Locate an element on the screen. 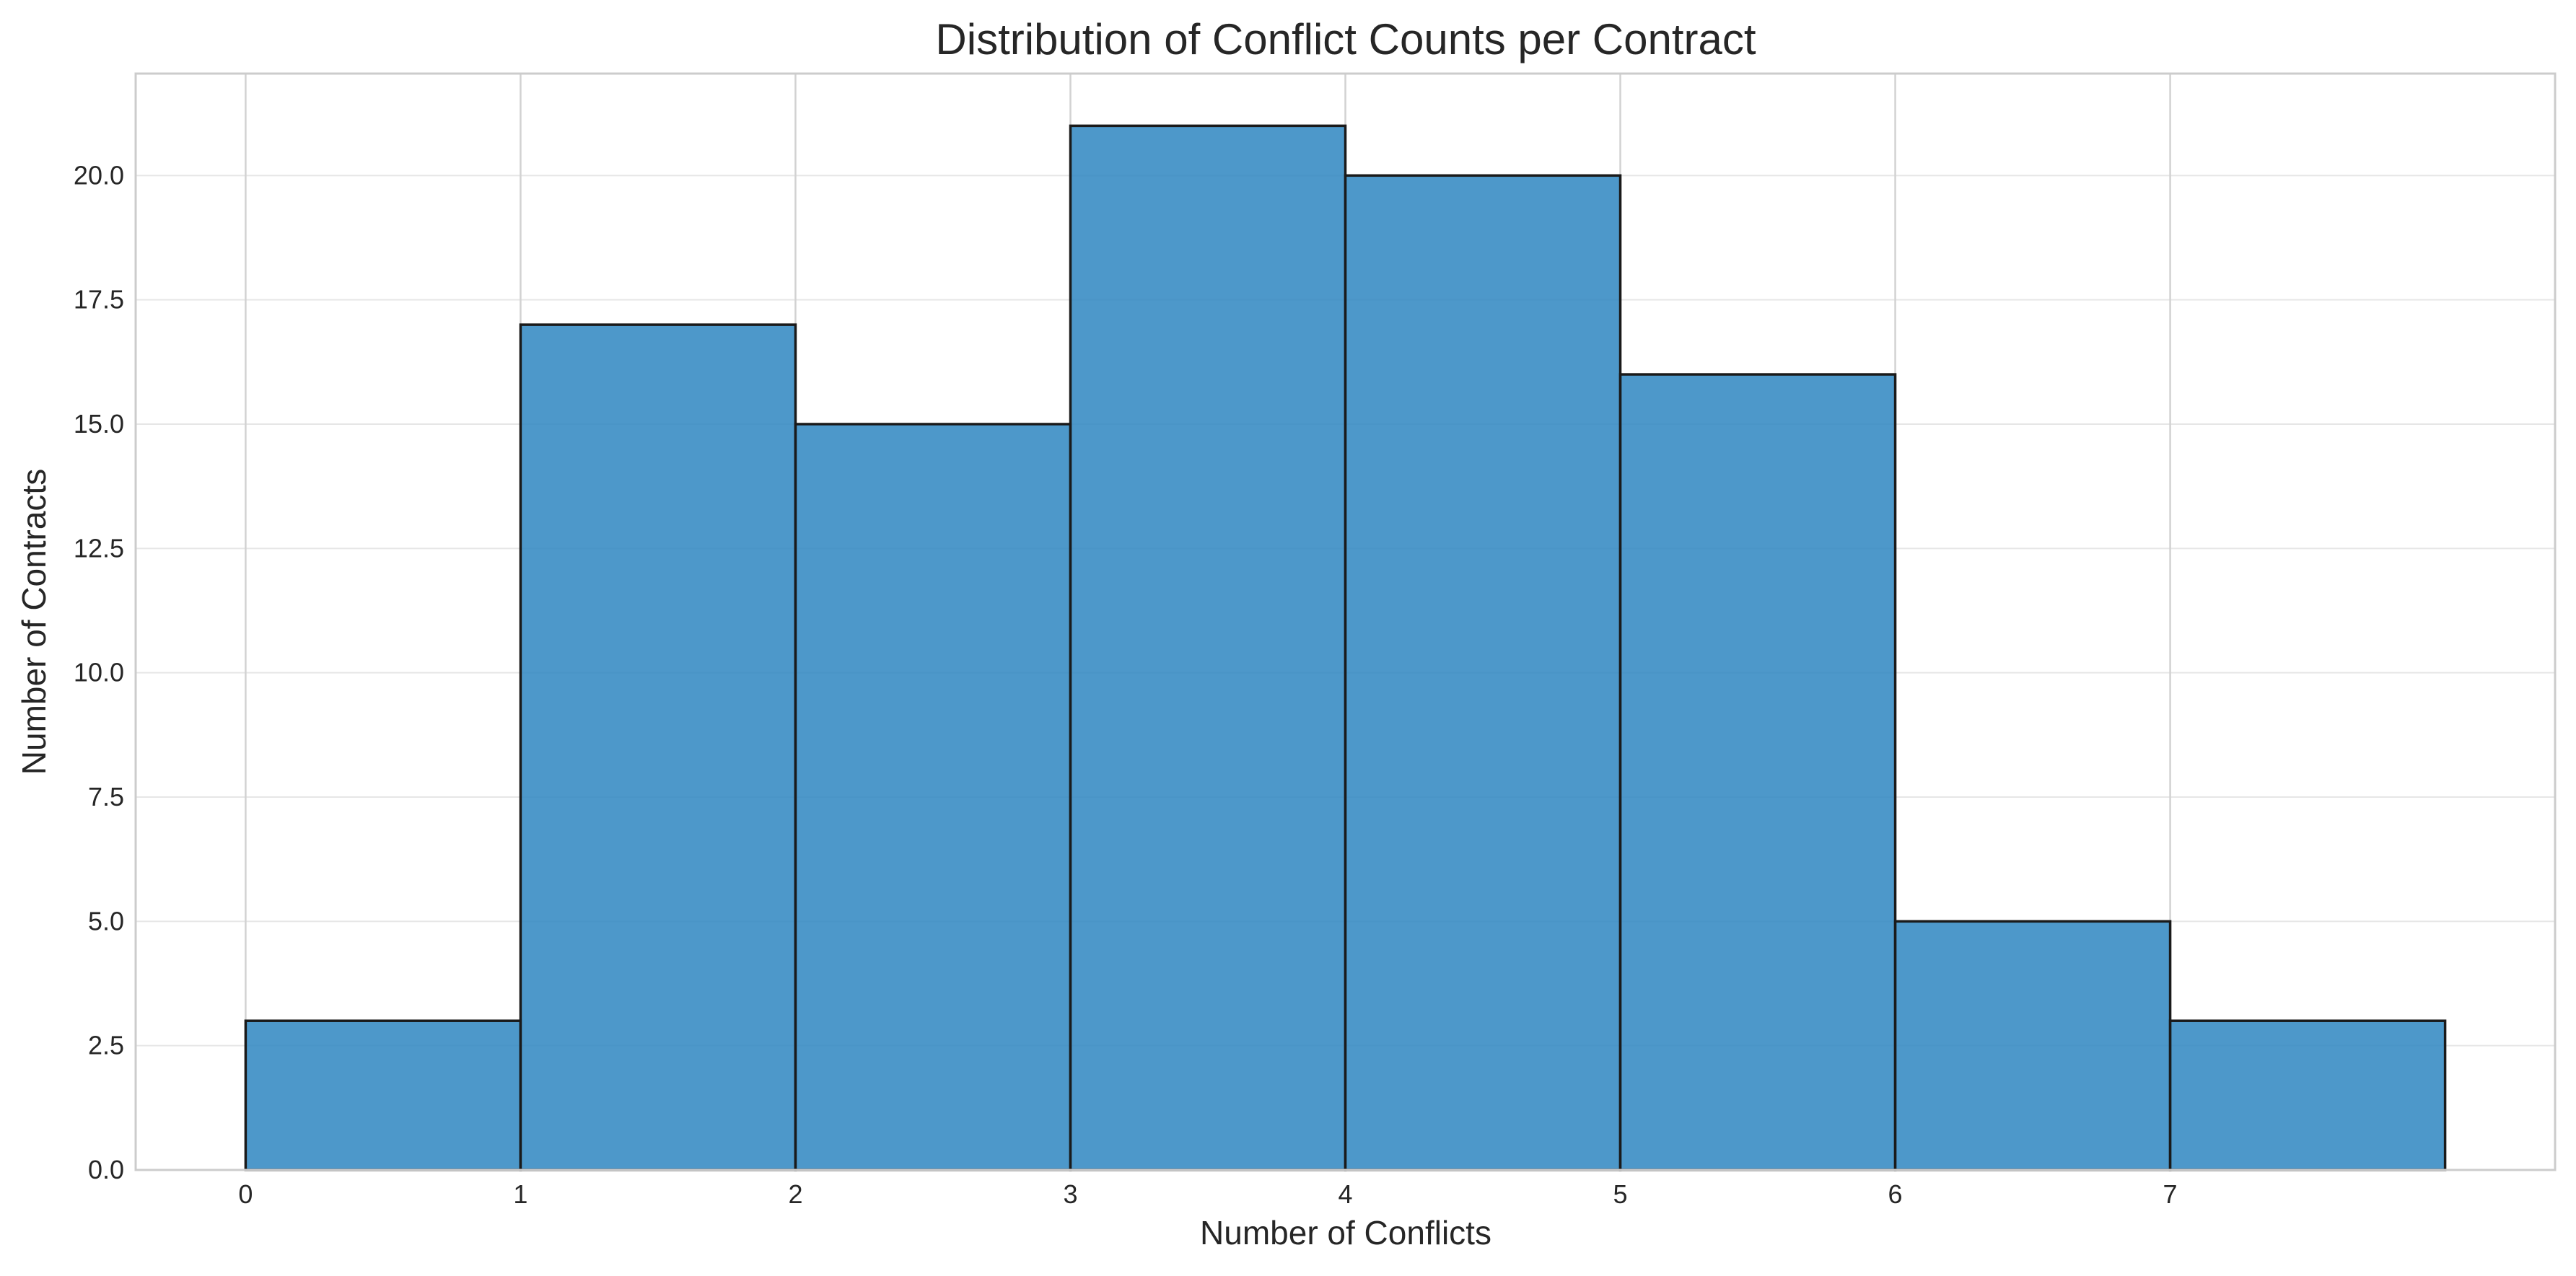 This screenshot has width=2576, height=1276. y-tick-label: 0.0 is located at coordinates (106, 1169).